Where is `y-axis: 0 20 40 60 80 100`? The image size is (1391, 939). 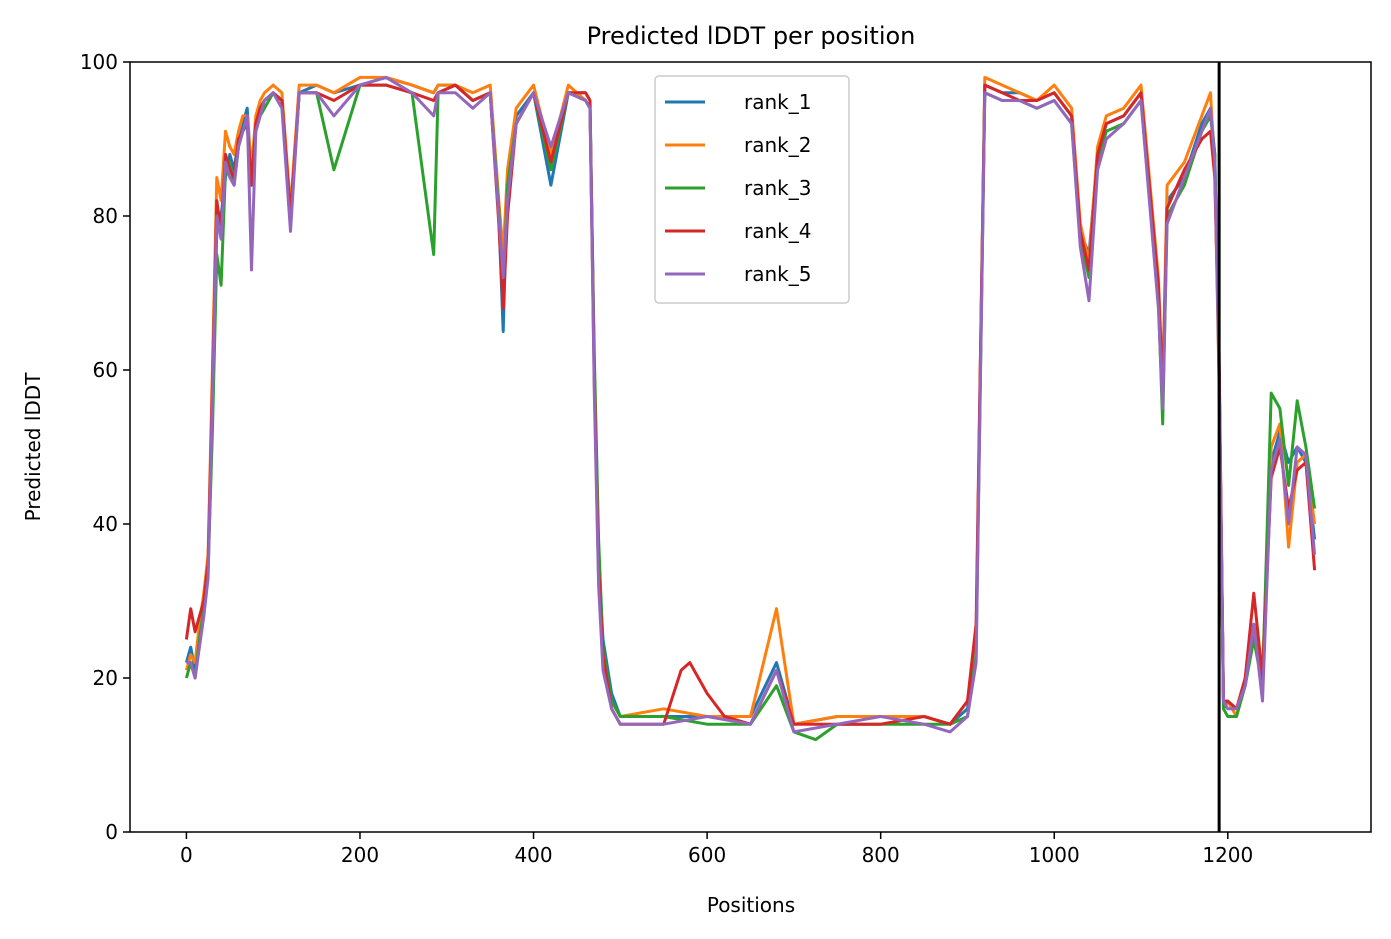 y-axis: 0 20 40 60 80 100 is located at coordinates (105, 447).